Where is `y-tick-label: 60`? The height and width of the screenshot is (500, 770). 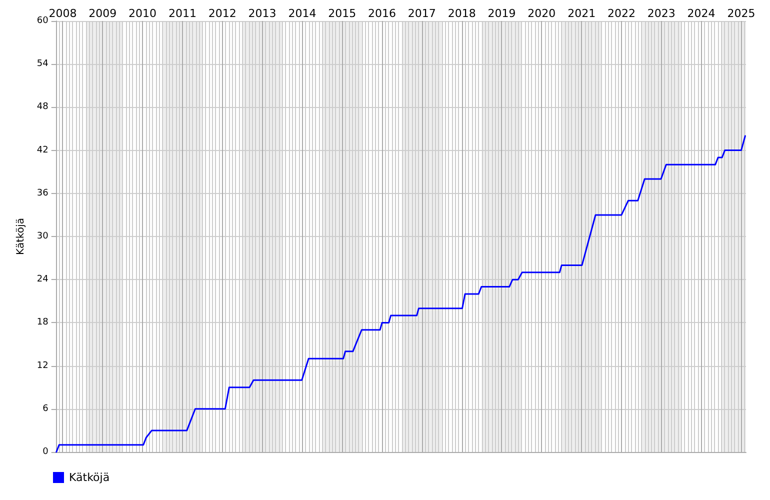 y-tick-label: 60 is located at coordinates (42, 21).